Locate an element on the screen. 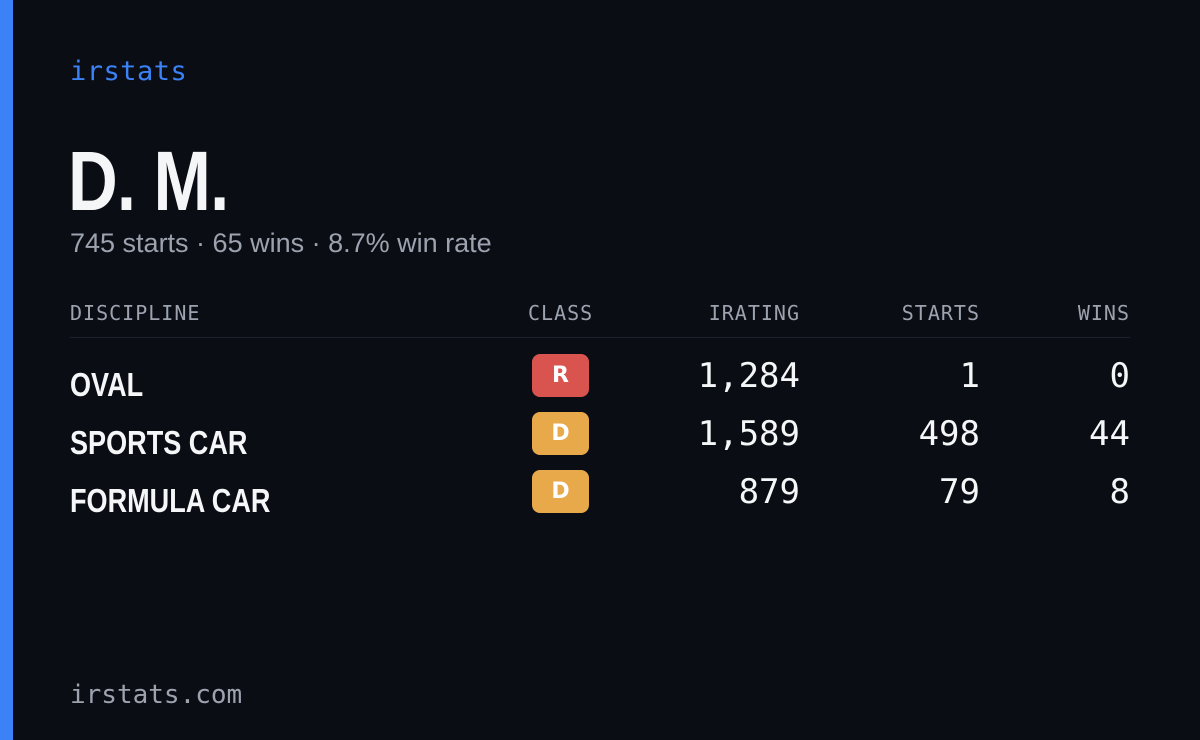 Image resolution: width=1200 pixels, height=740 pixels. driver-summary: 745 starts · 65 wins · 8.7% win rate is located at coordinates (281, 243).